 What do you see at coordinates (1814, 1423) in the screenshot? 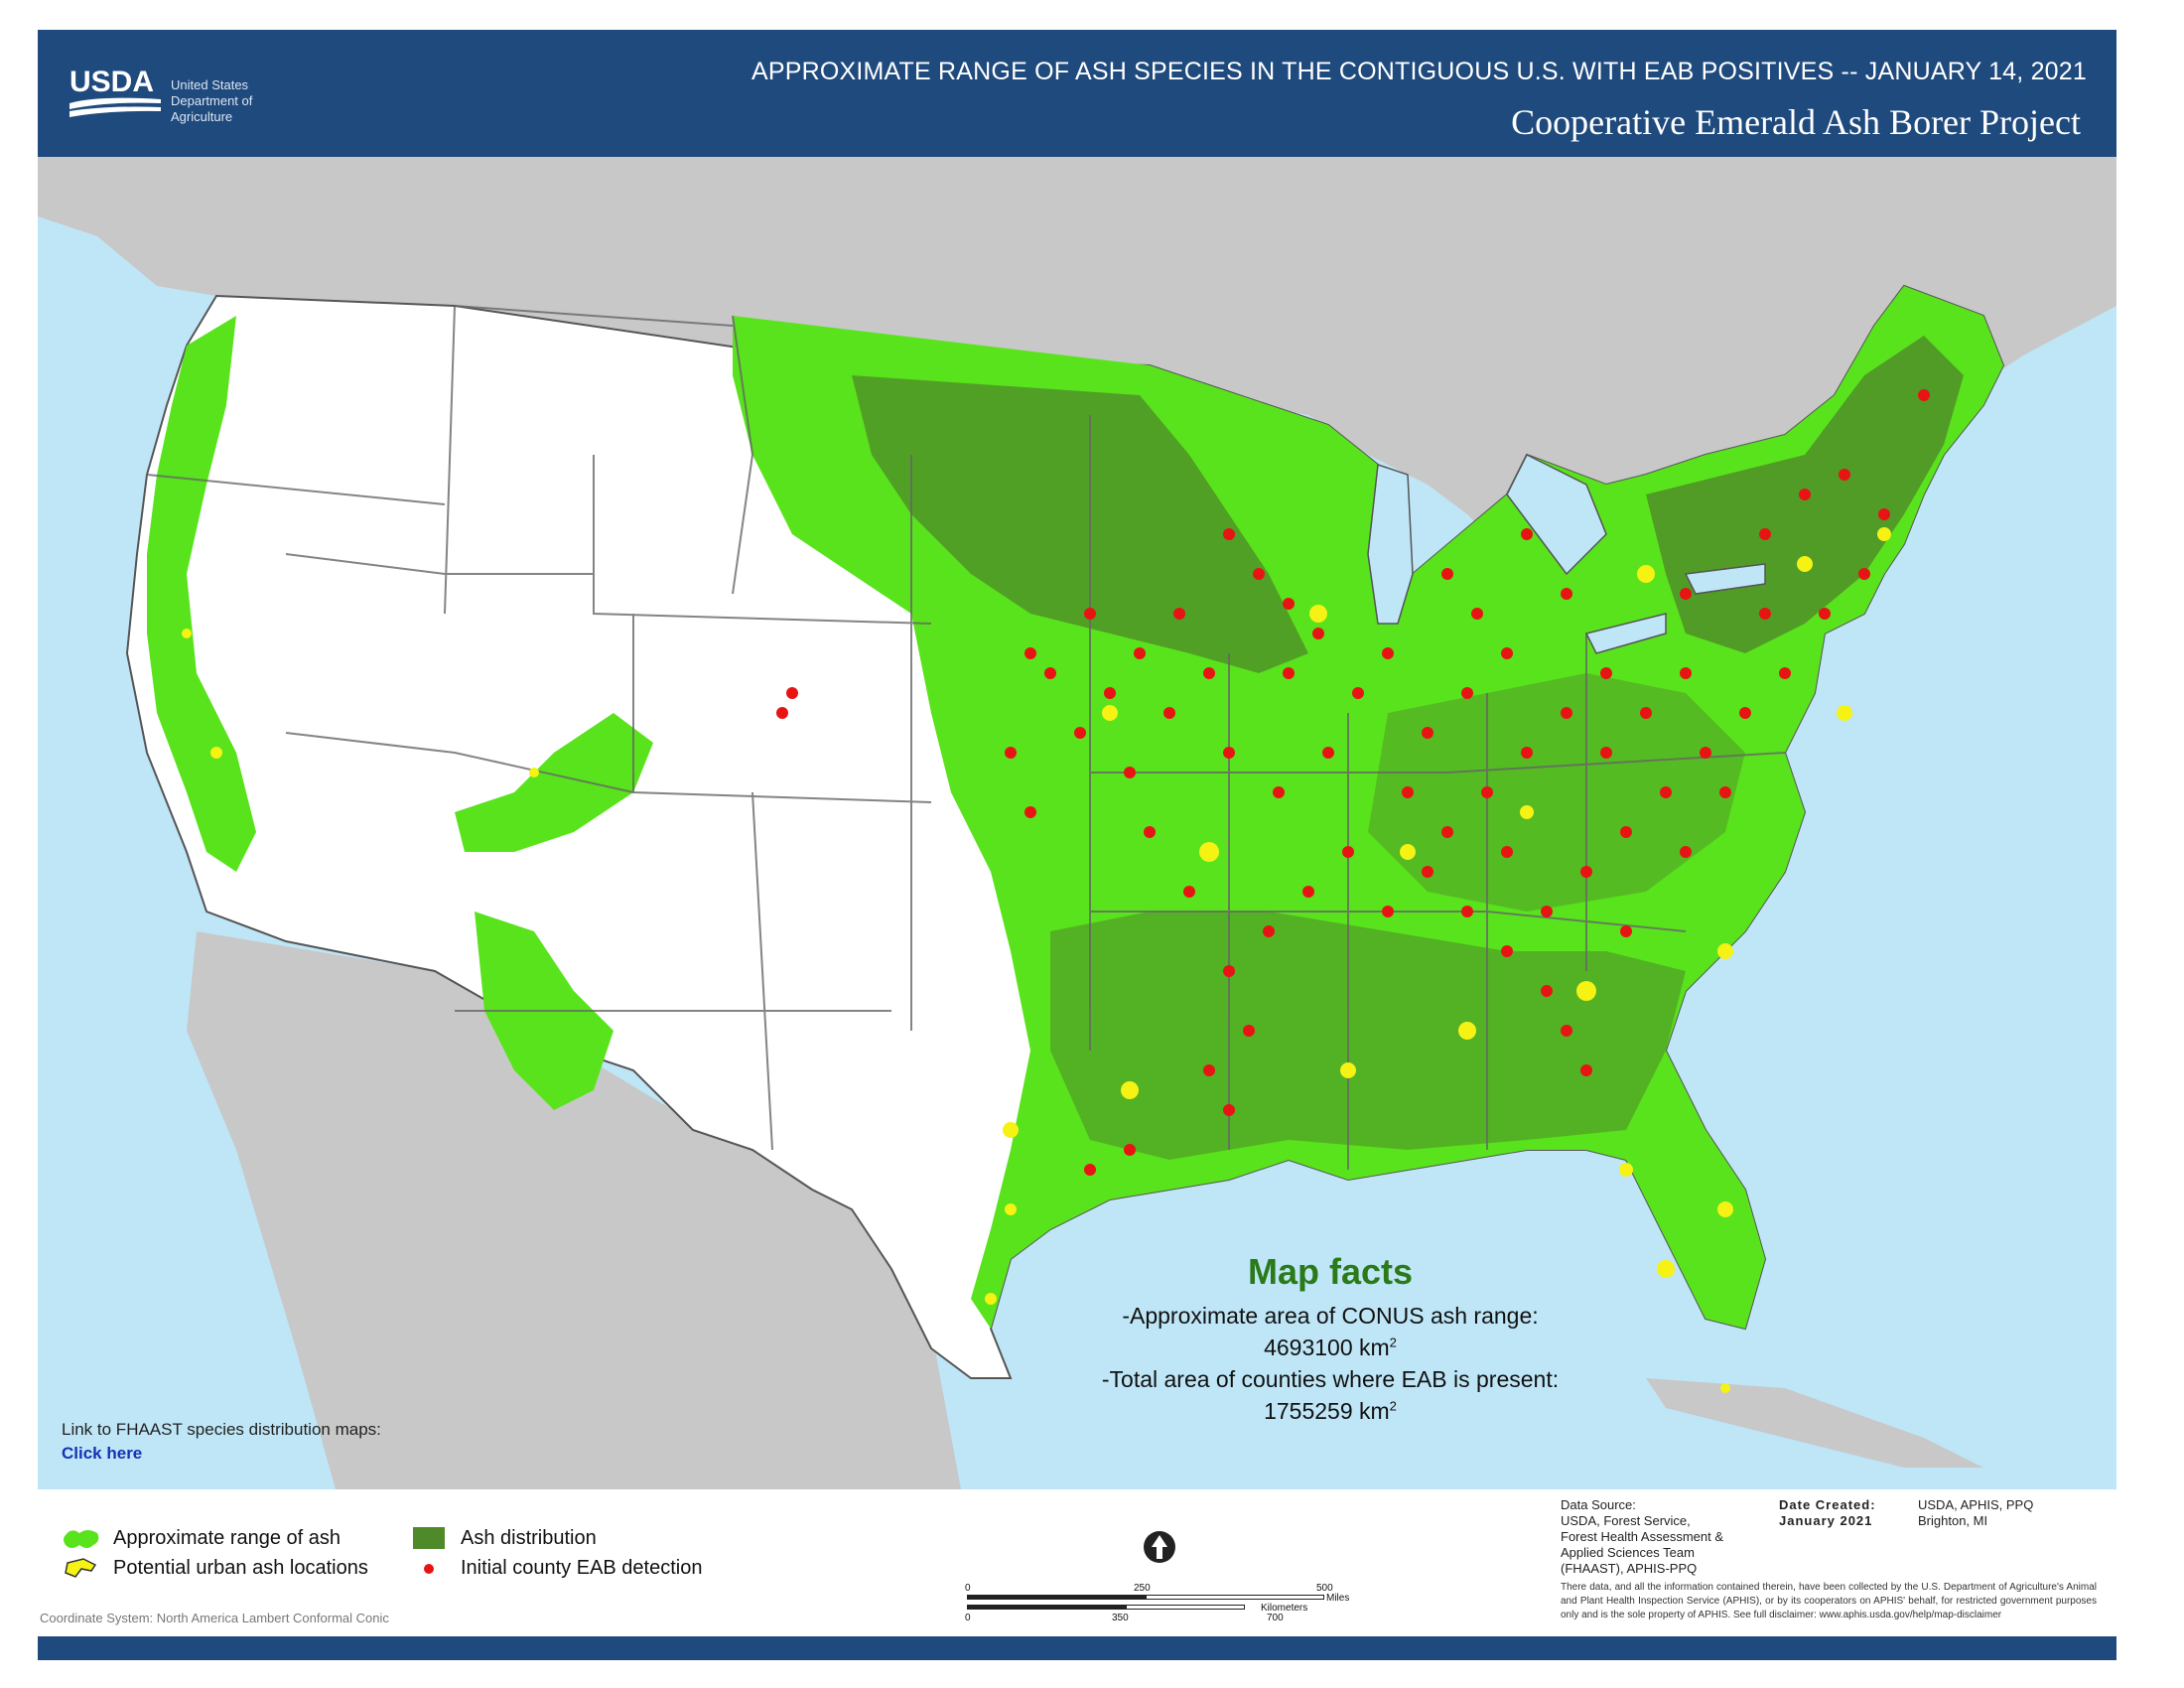
I see `cuba-land` at bounding box center [1814, 1423].